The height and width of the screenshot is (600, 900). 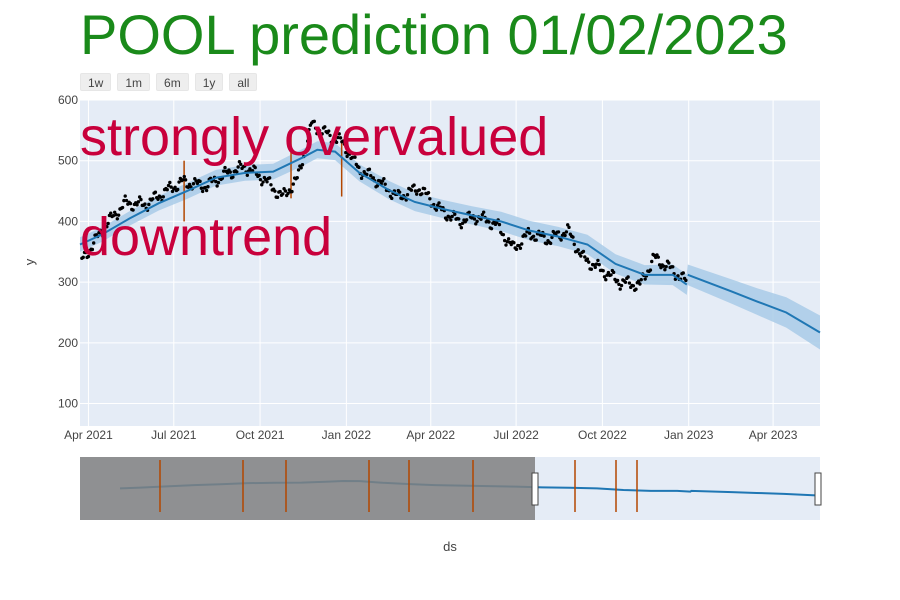 I want to click on range-slider, so click(x=451, y=488).